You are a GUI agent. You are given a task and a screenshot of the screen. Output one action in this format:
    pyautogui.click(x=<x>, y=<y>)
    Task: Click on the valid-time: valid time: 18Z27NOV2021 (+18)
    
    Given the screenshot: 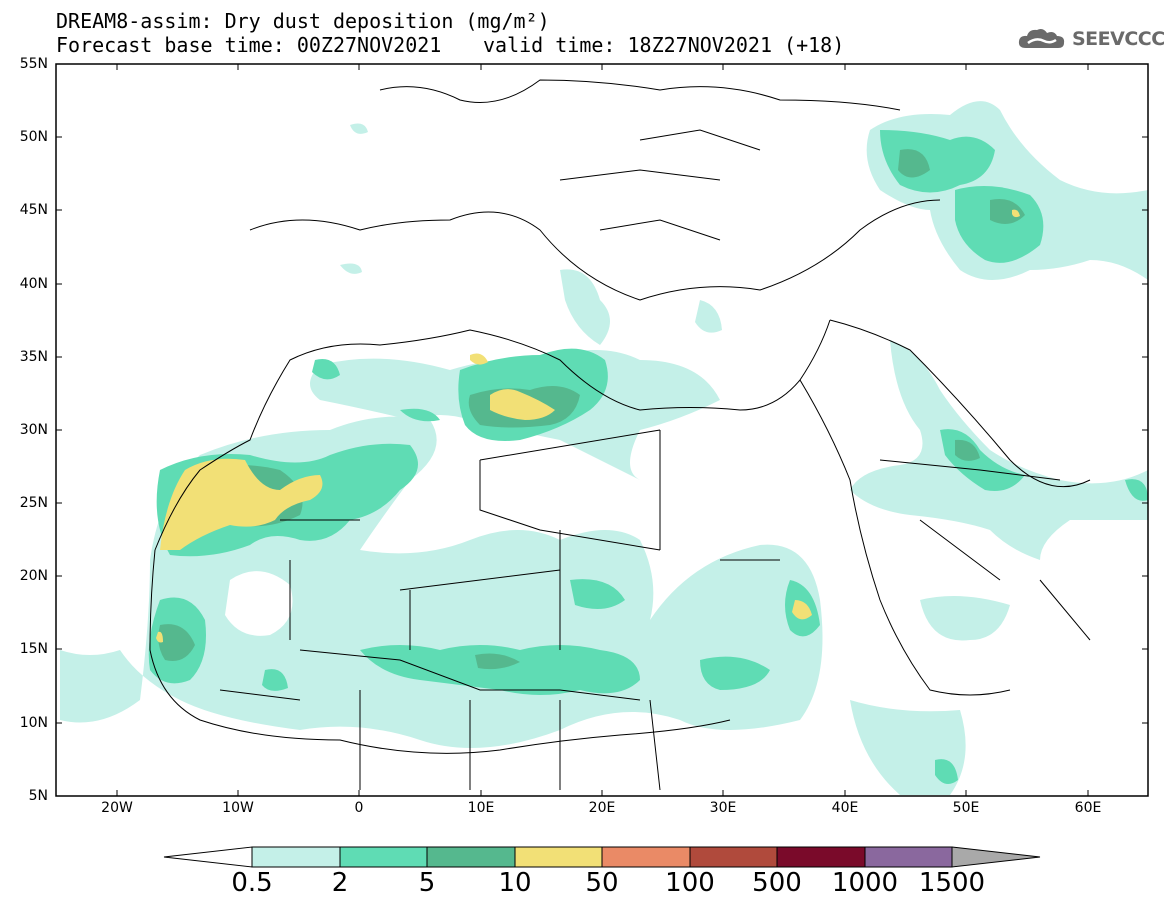 What is the action you would take?
    pyautogui.click(x=664, y=45)
    